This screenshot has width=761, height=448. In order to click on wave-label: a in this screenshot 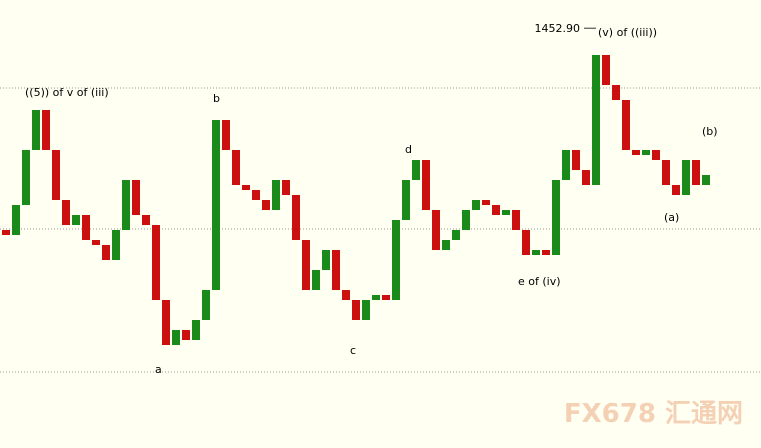, I will do `click(158, 369)`.